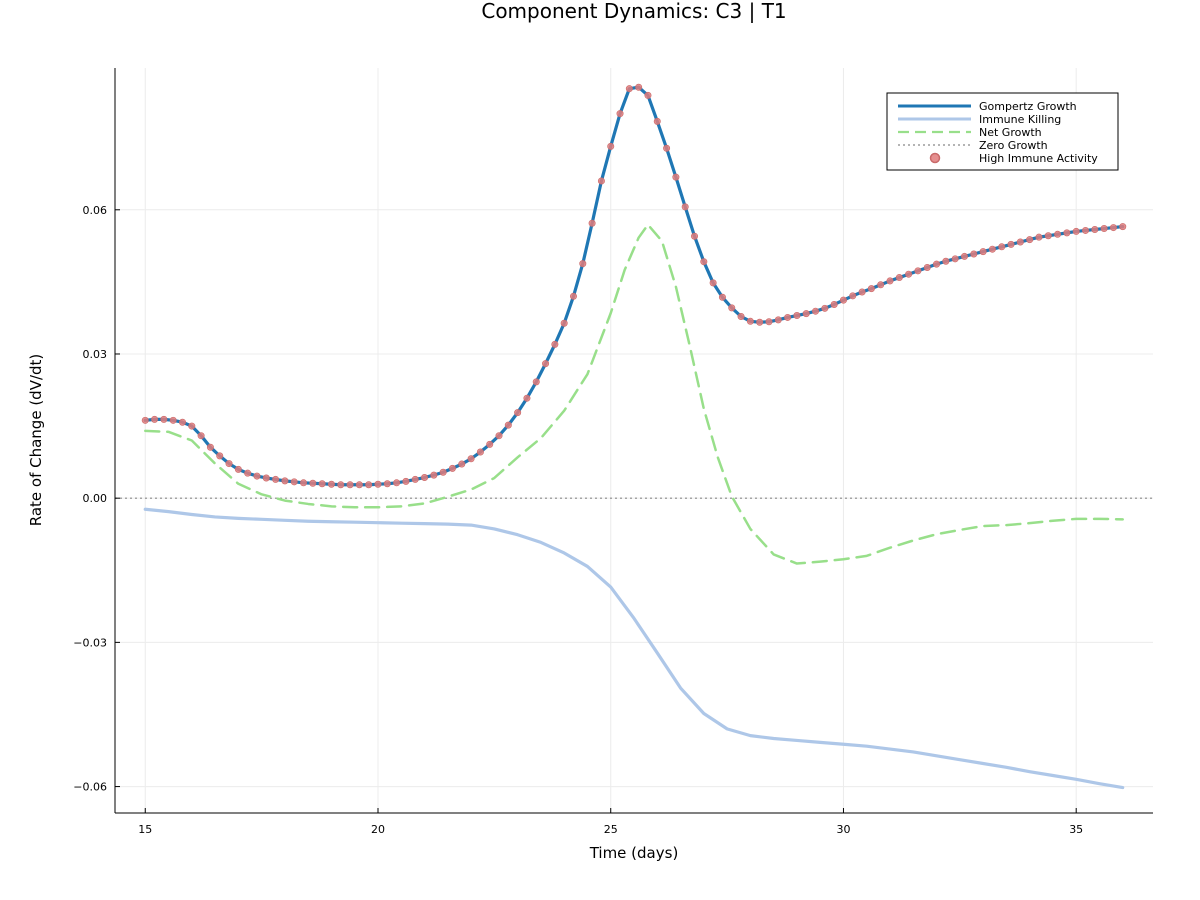 This screenshot has width=1200, height=900. Describe the element at coordinates (1028, 106) in the screenshot. I see `legend-label: Gompertz Growth` at that location.